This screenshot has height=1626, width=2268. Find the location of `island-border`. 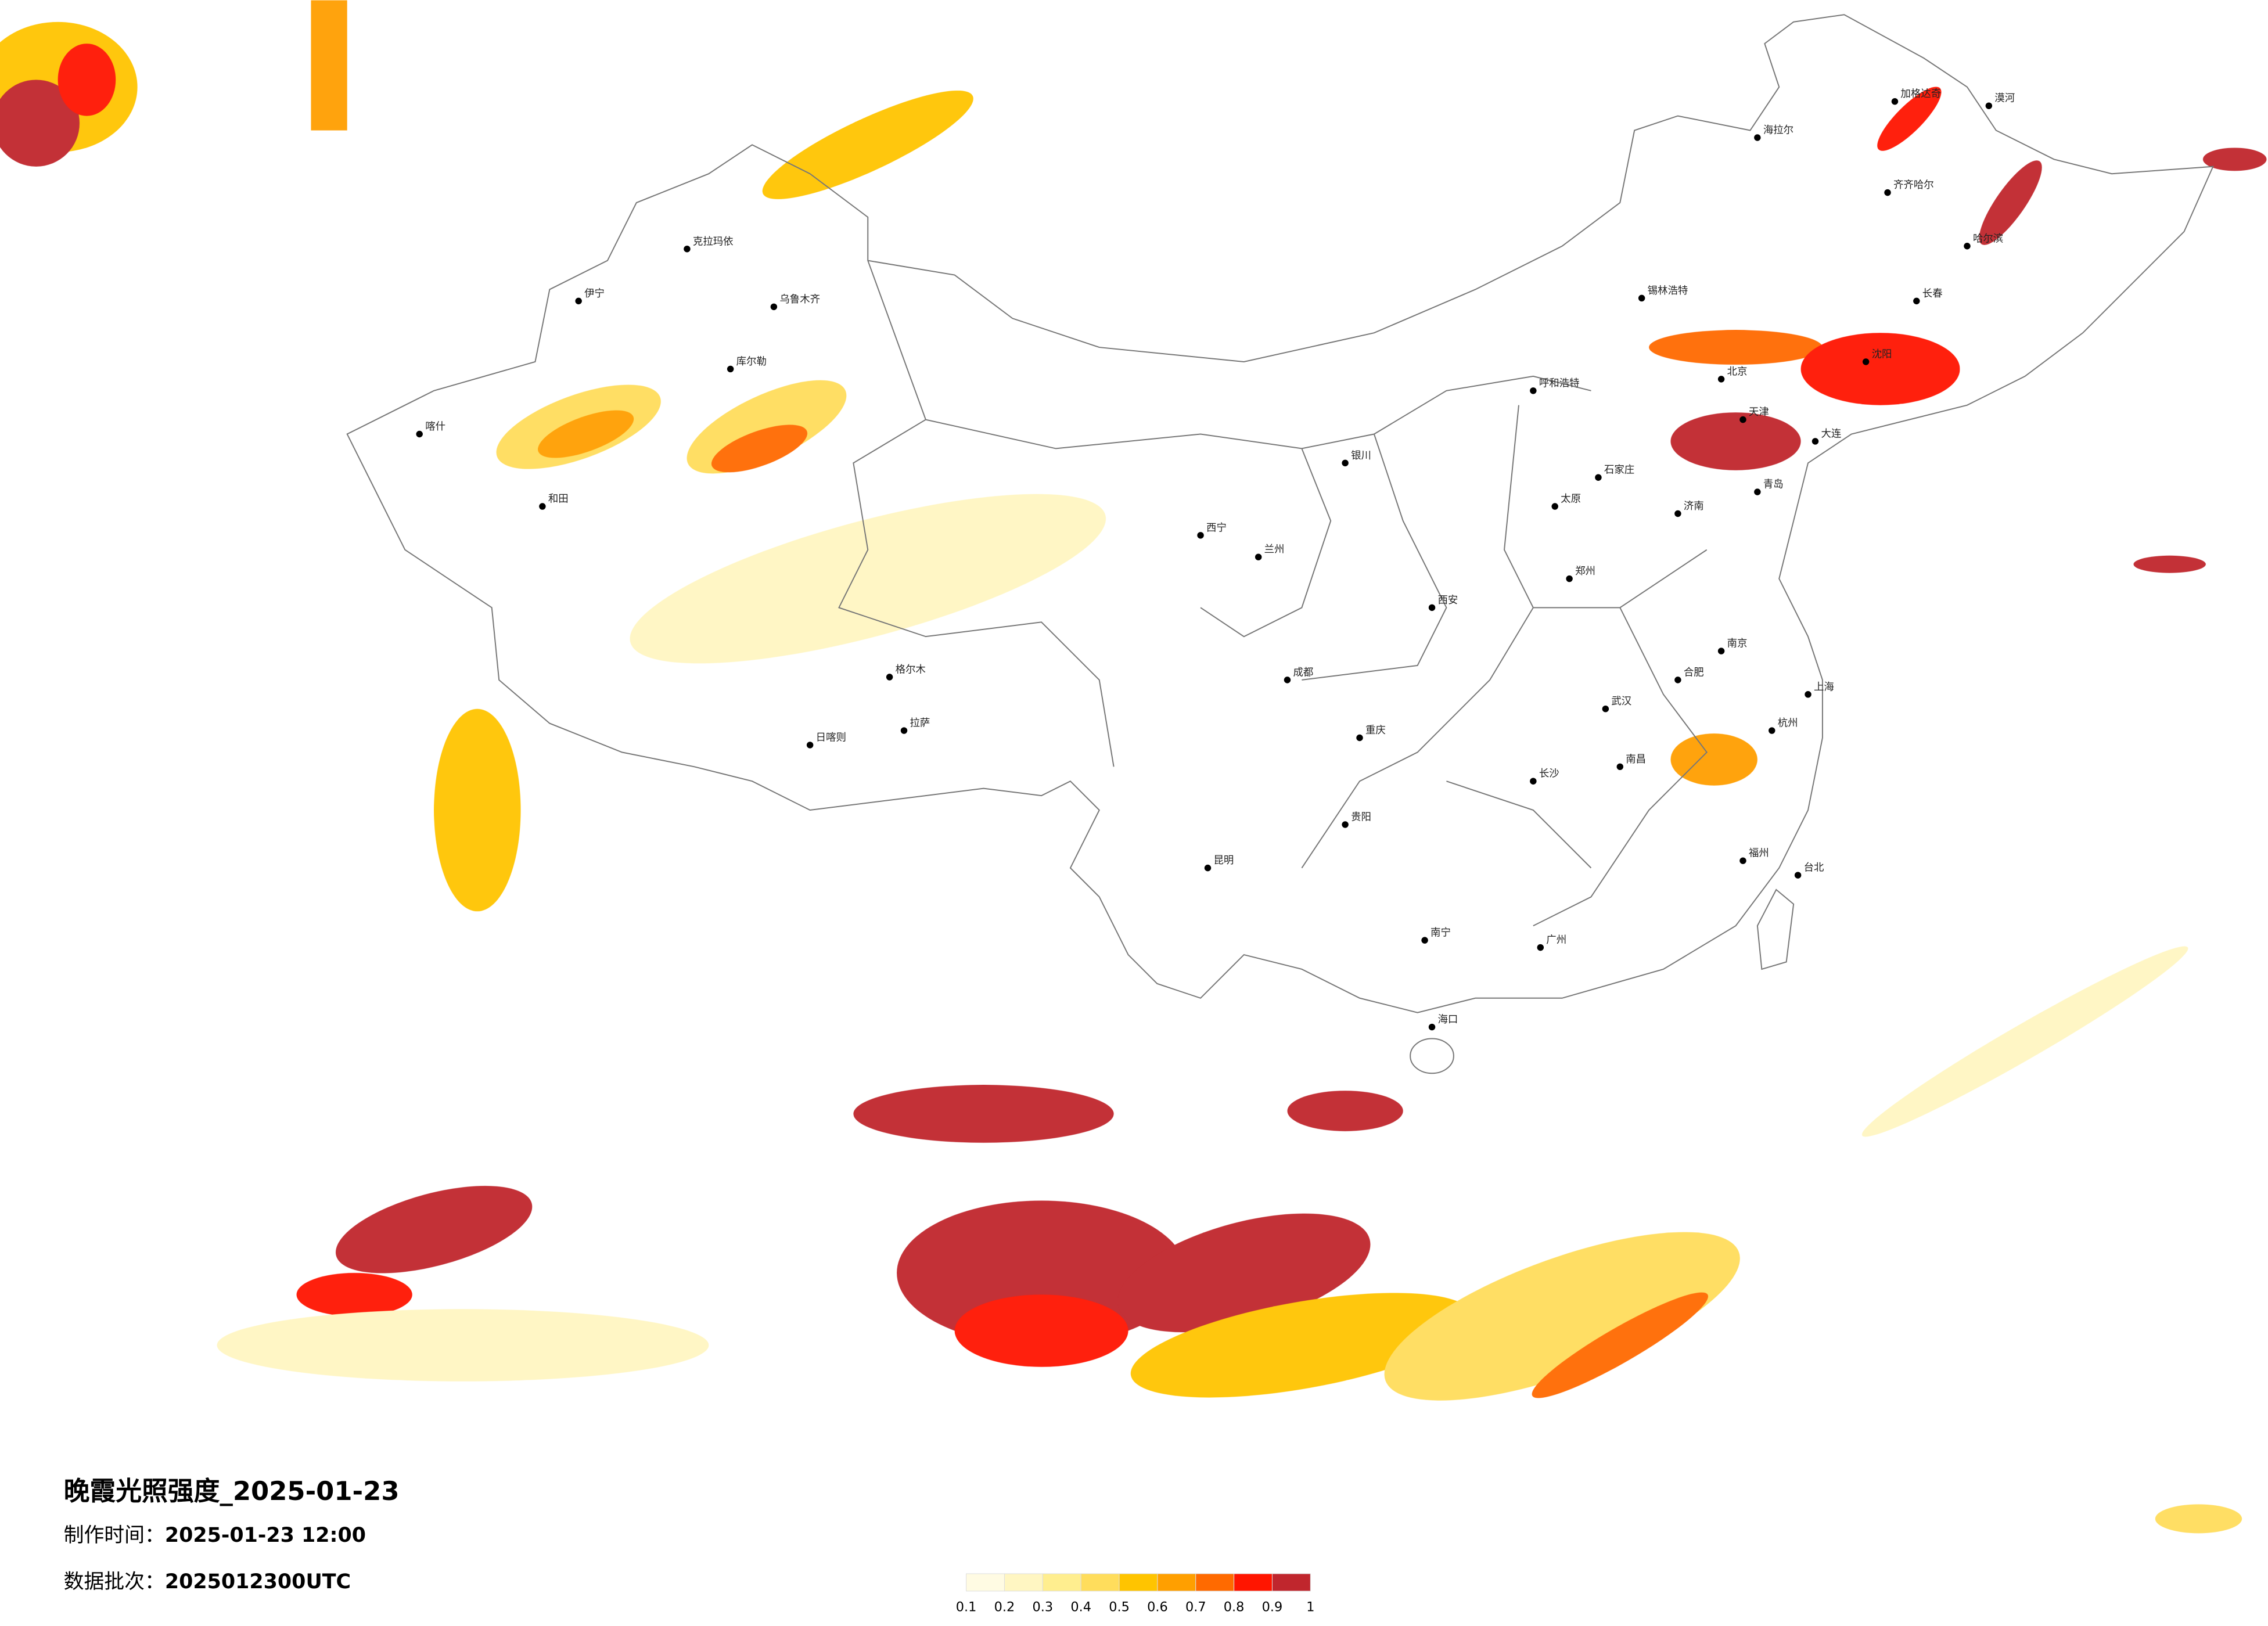

island-border is located at coordinates (1432, 1056).